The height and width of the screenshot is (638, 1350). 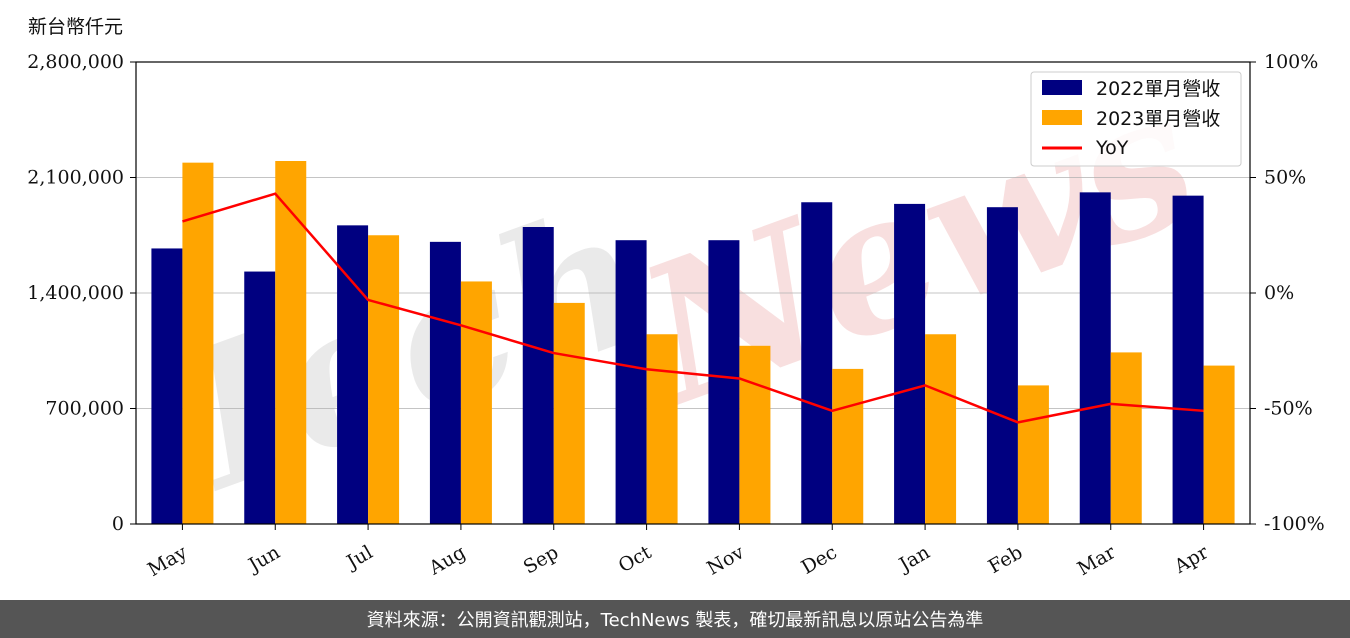 What do you see at coordinates (725, 560) in the screenshot?
I see `x-tick-label: Nov` at bounding box center [725, 560].